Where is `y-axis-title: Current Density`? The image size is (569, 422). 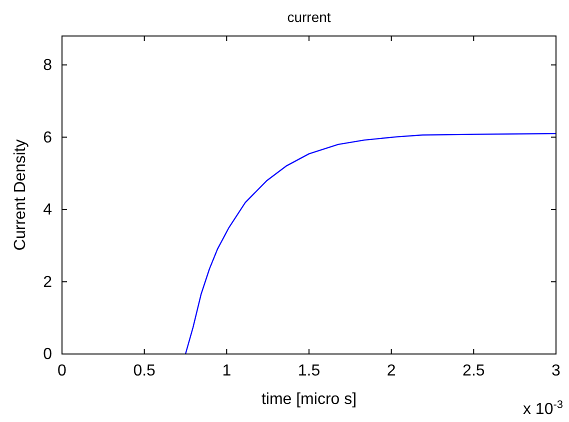
y-axis-title: Current Density is located at coordinates (20, 195).